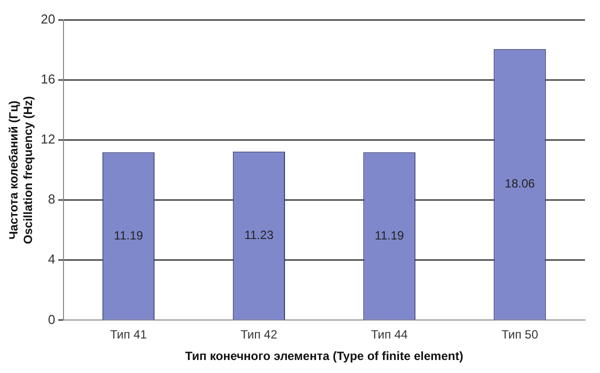 Image resolution: width=600 pixels, height=373 pixels. What do you see at coordinates (52, 199) in the screenshot?
I see `y-tick-label: 8` at bounding box center [52, 199].